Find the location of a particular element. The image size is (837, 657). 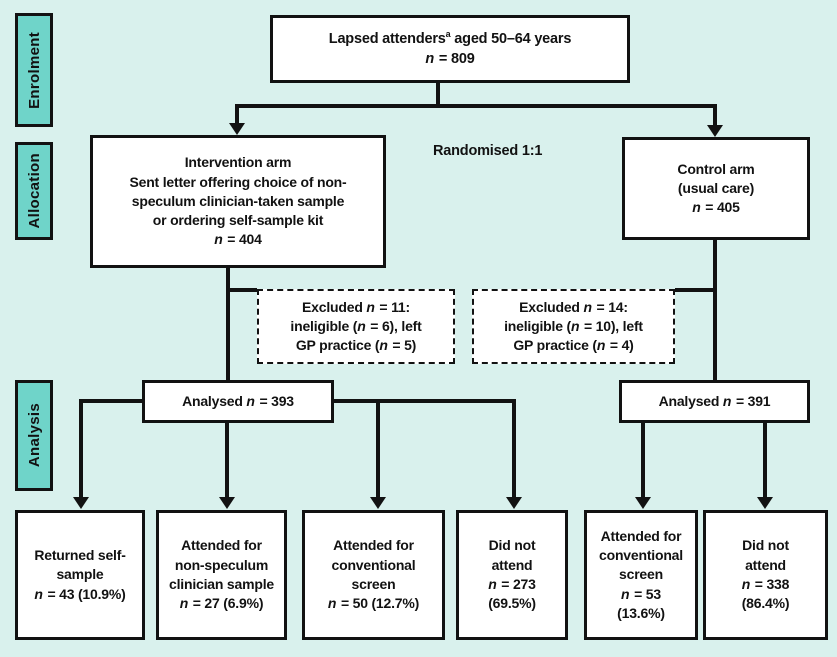

box-did-not-attend-intervention: Did not attend n = 273 (69.5%) is located at coordinates (512, 575).